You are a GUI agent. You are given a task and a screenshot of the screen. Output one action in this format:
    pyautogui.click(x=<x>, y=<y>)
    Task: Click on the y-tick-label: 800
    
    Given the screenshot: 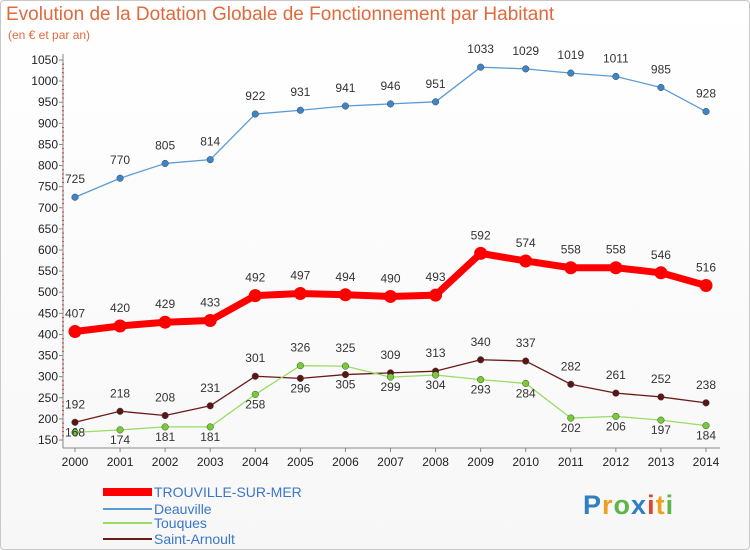 What is the action you would take?
    pyautogui.click(x=48, y=166)
    